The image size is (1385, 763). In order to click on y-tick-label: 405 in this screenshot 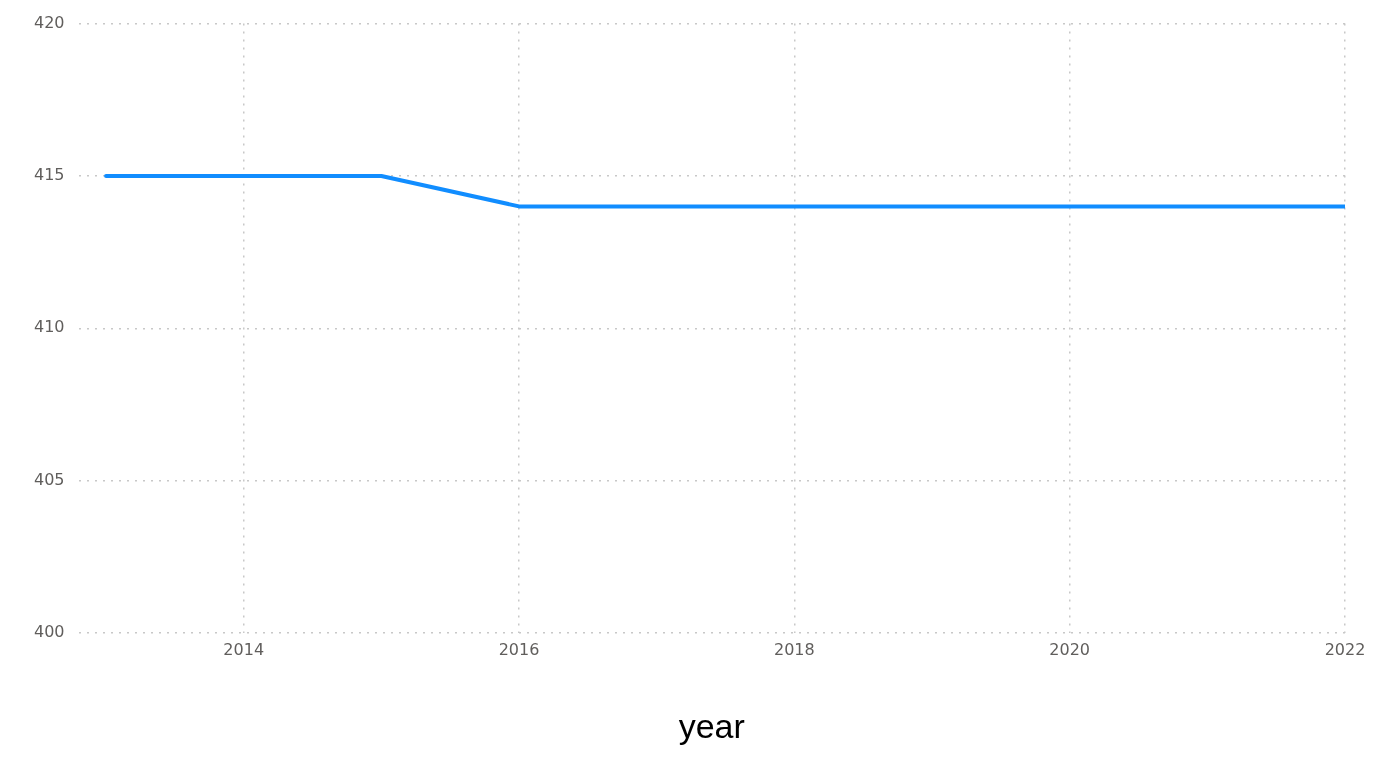, I will do `click(49, 479)`.